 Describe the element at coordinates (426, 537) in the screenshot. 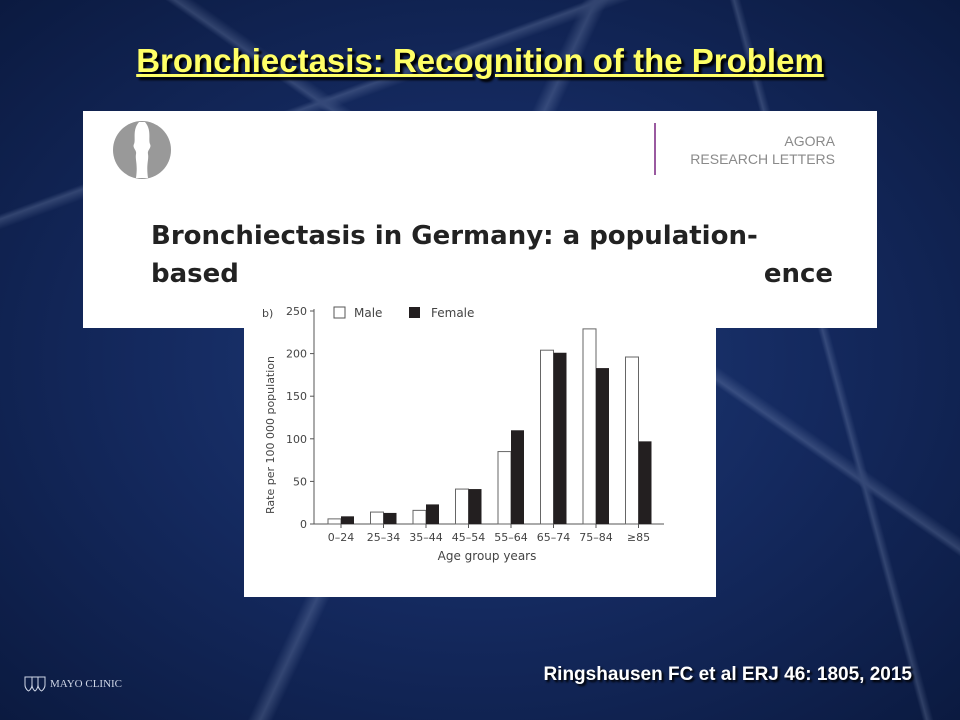

I see `x-tick-label: 35–44` at that location.